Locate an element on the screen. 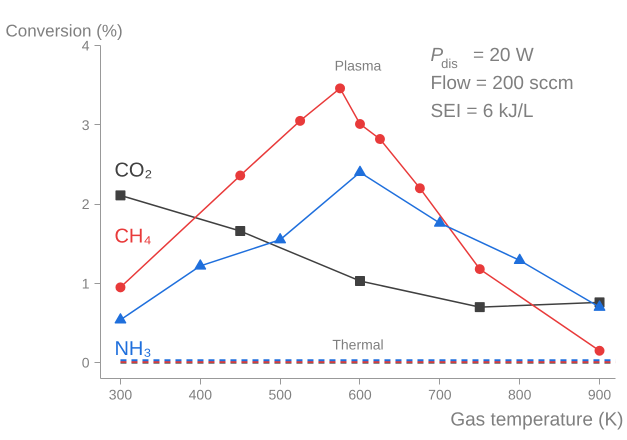 Image resolution: width=627 pixels, height=440 pixels. annotation: SEI = 6 kJ/L is located at coordinates (482, 111).